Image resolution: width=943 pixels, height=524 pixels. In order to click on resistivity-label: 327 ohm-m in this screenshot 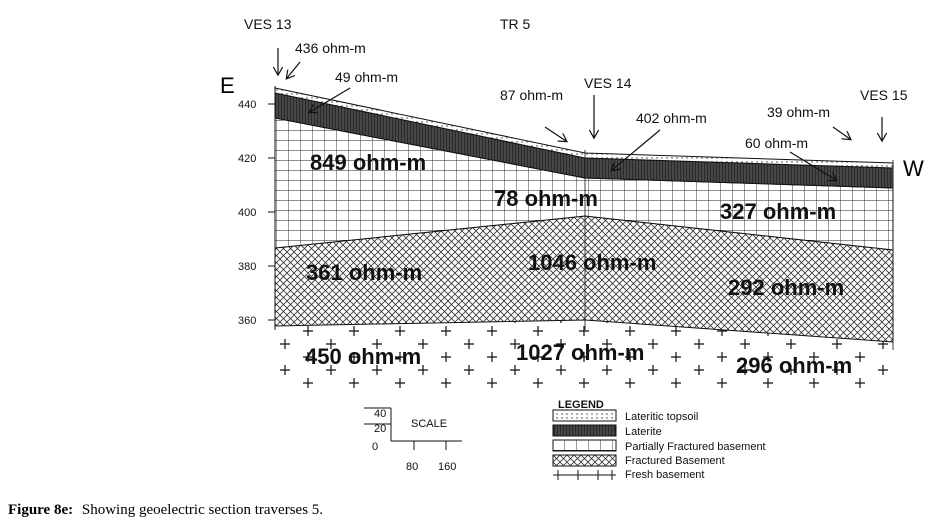, I will do `click(778, 211)`.